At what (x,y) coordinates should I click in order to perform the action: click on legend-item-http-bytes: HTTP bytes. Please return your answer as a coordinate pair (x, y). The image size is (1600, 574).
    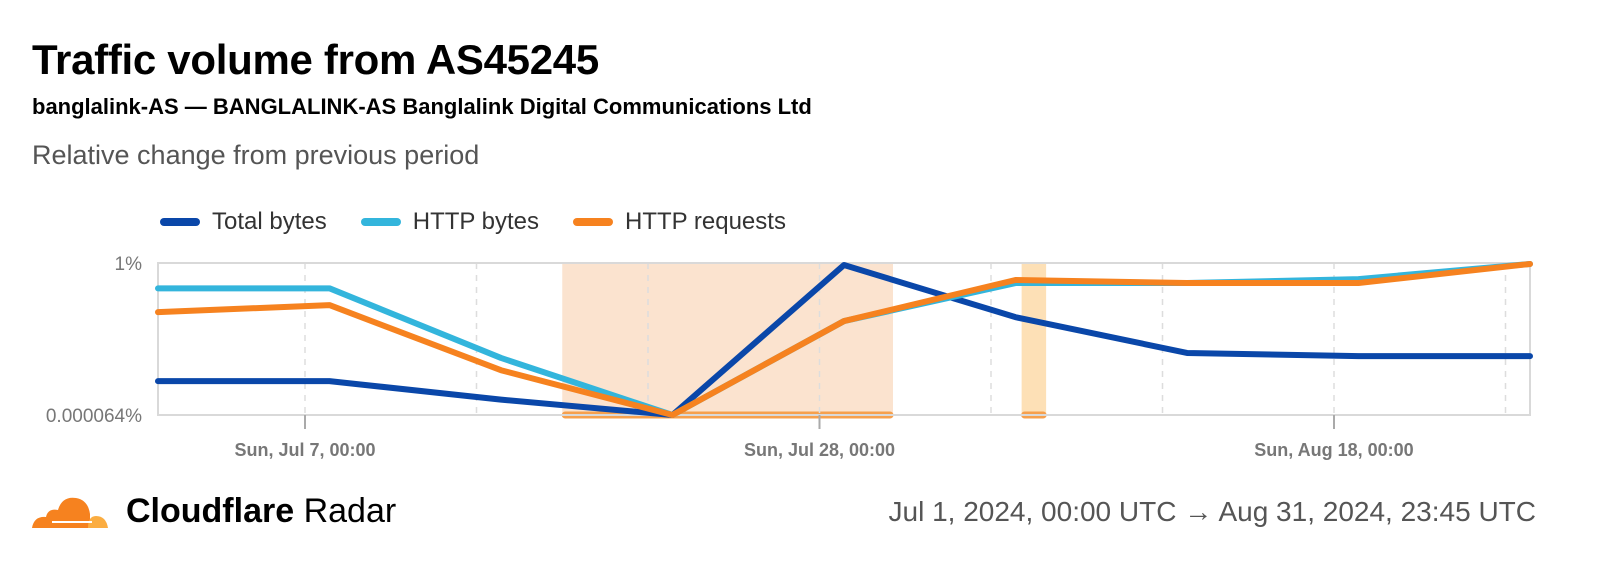
    Looking at the image, I should click on (449, 222).